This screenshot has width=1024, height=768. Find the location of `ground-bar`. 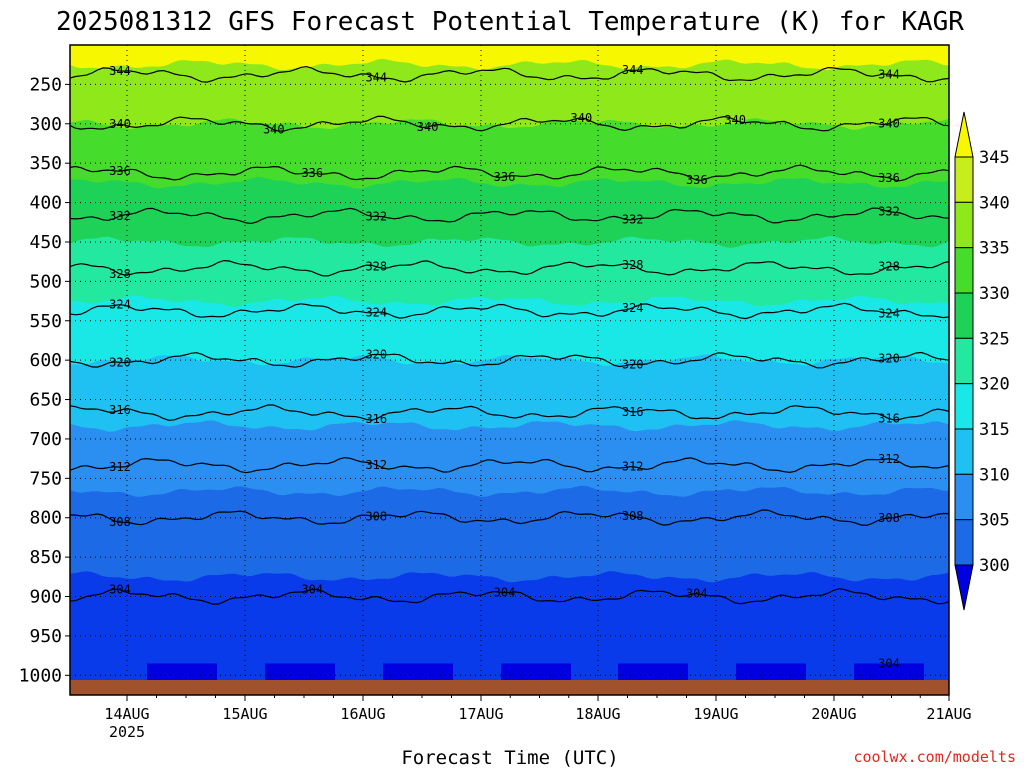

ground-bar is located at coordinates (509, 687).